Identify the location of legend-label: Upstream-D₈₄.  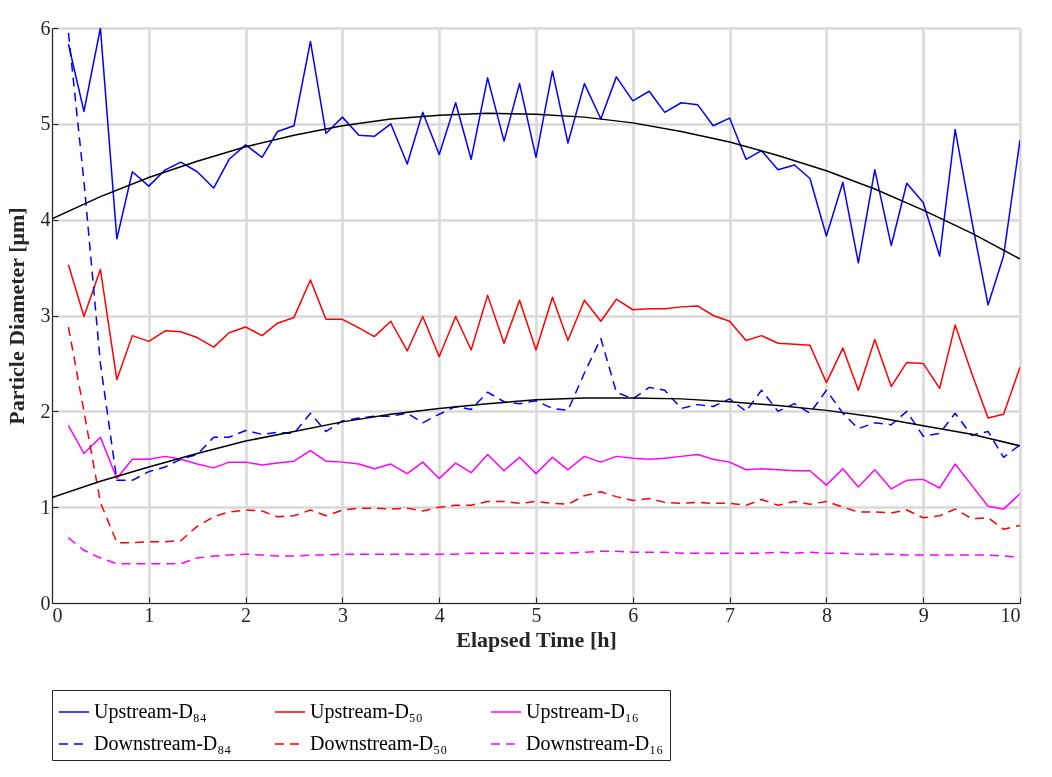
(150, 711).